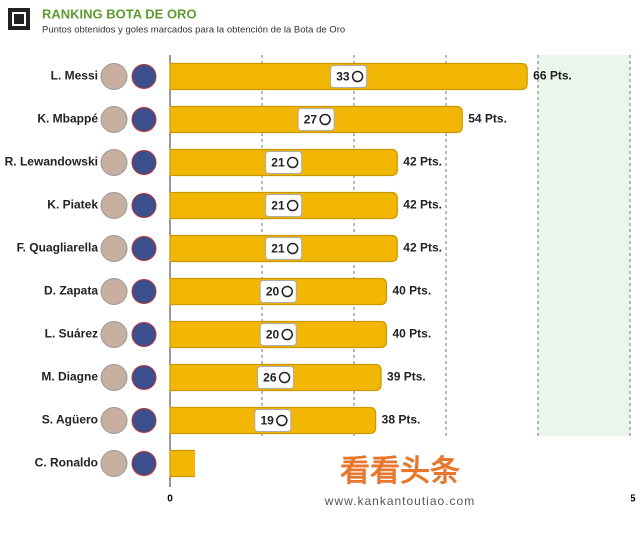  I want to click on goal-label: 26, so click(270, 378).